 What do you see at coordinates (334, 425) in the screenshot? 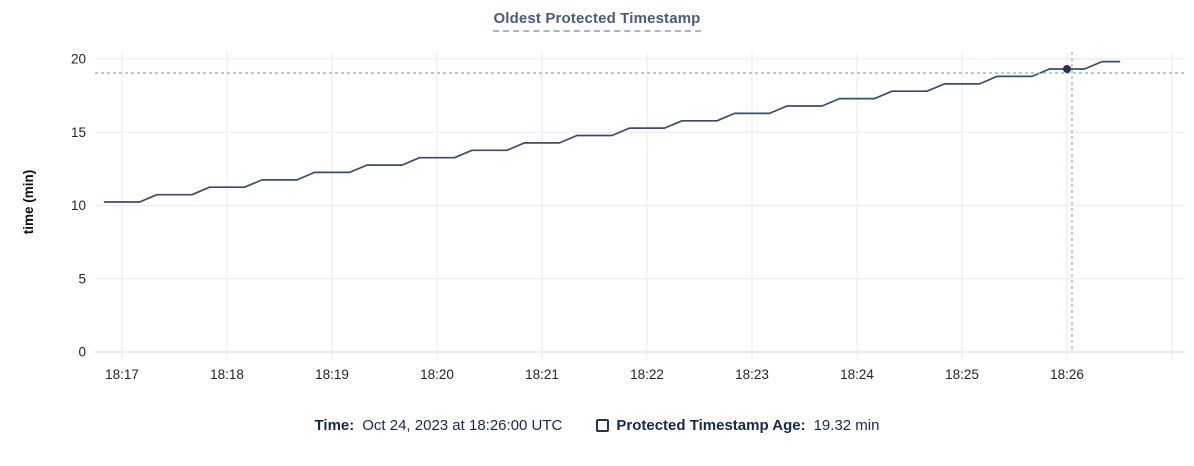
I see `legend-time-label: Time:` at bounding box center [334, 425].